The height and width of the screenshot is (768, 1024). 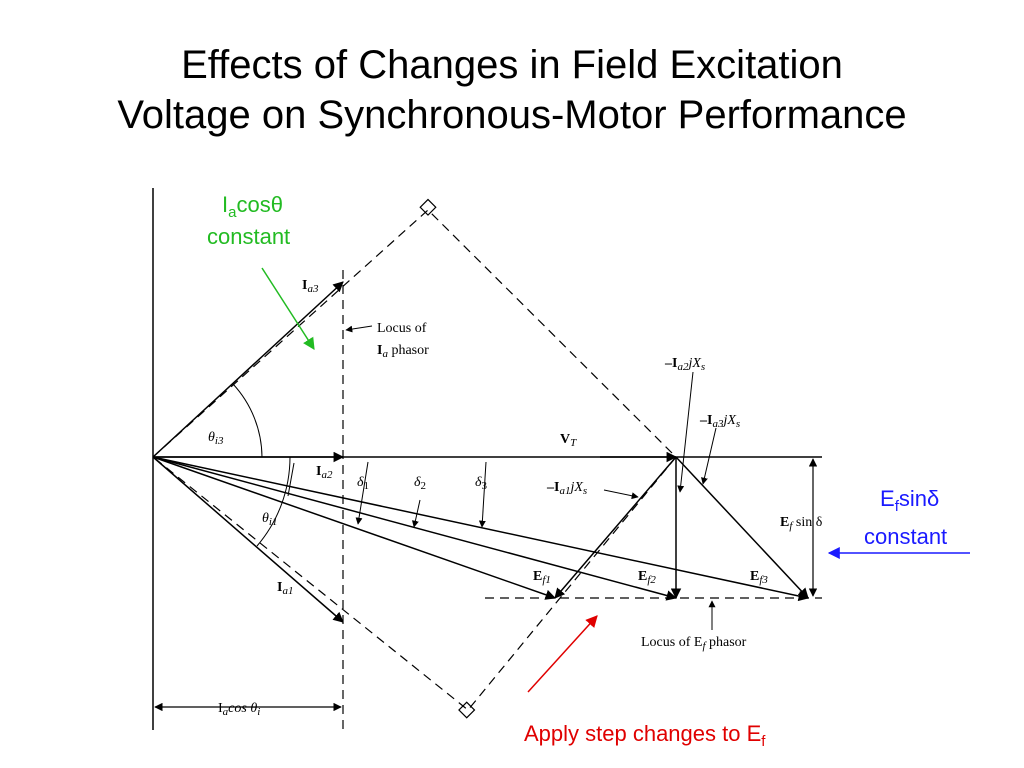 I want to click on ef1-phasor, so click(x=354, y=528).